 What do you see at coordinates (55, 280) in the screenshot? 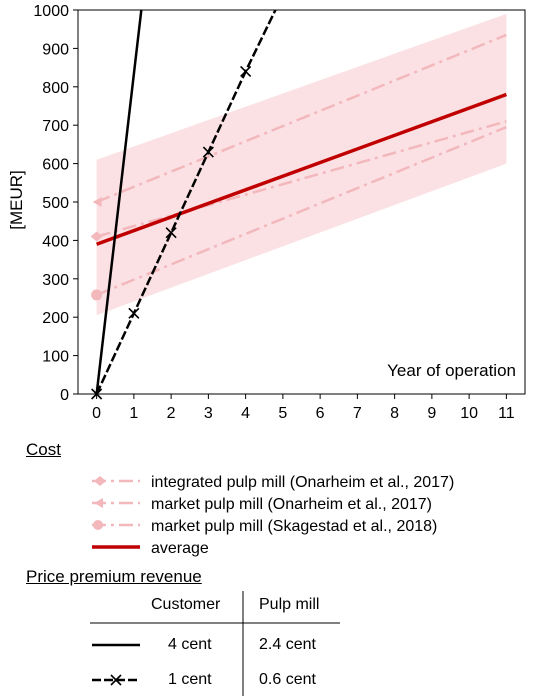
I see `y-tick-label: 300` at bounding box center [55, 280].